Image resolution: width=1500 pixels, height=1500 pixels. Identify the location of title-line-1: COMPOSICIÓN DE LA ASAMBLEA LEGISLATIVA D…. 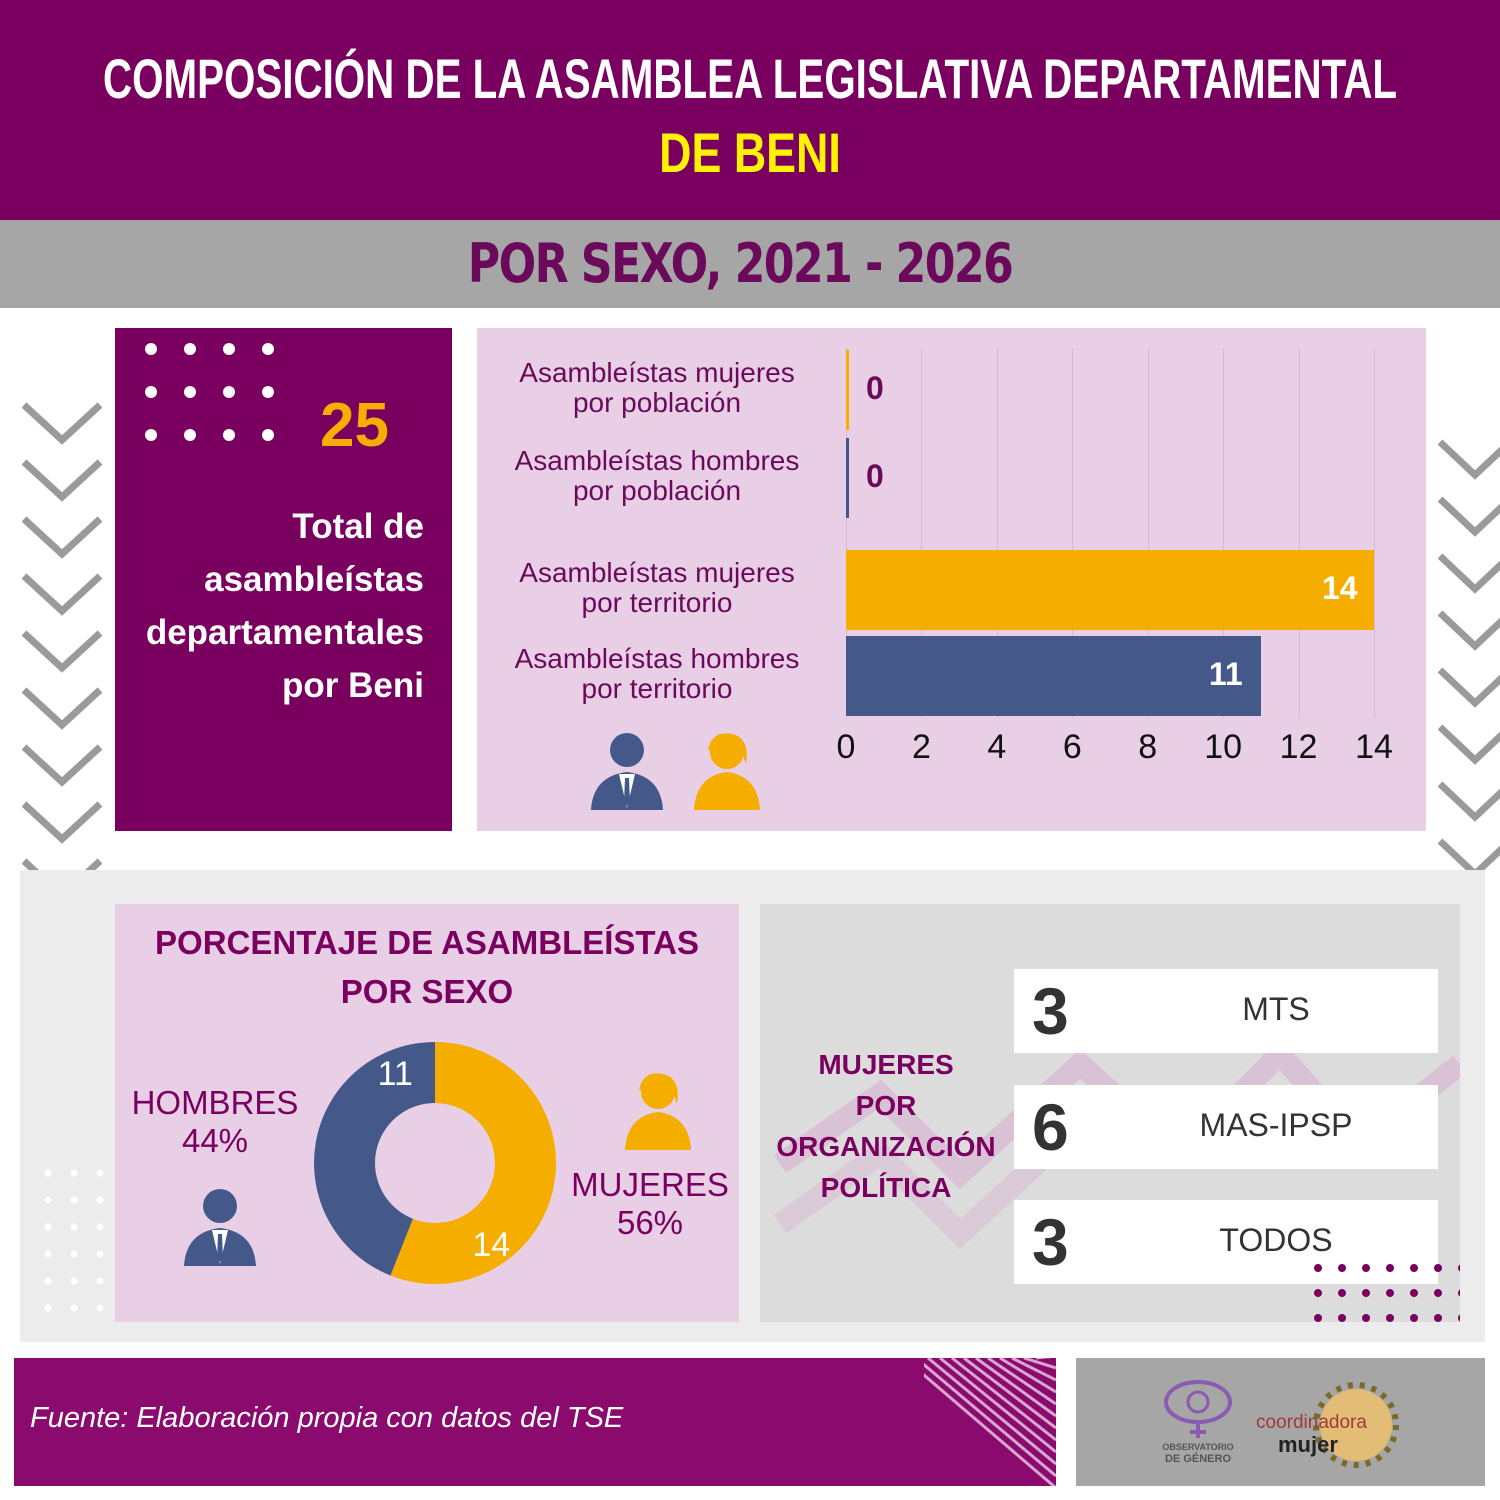
(750, 78).